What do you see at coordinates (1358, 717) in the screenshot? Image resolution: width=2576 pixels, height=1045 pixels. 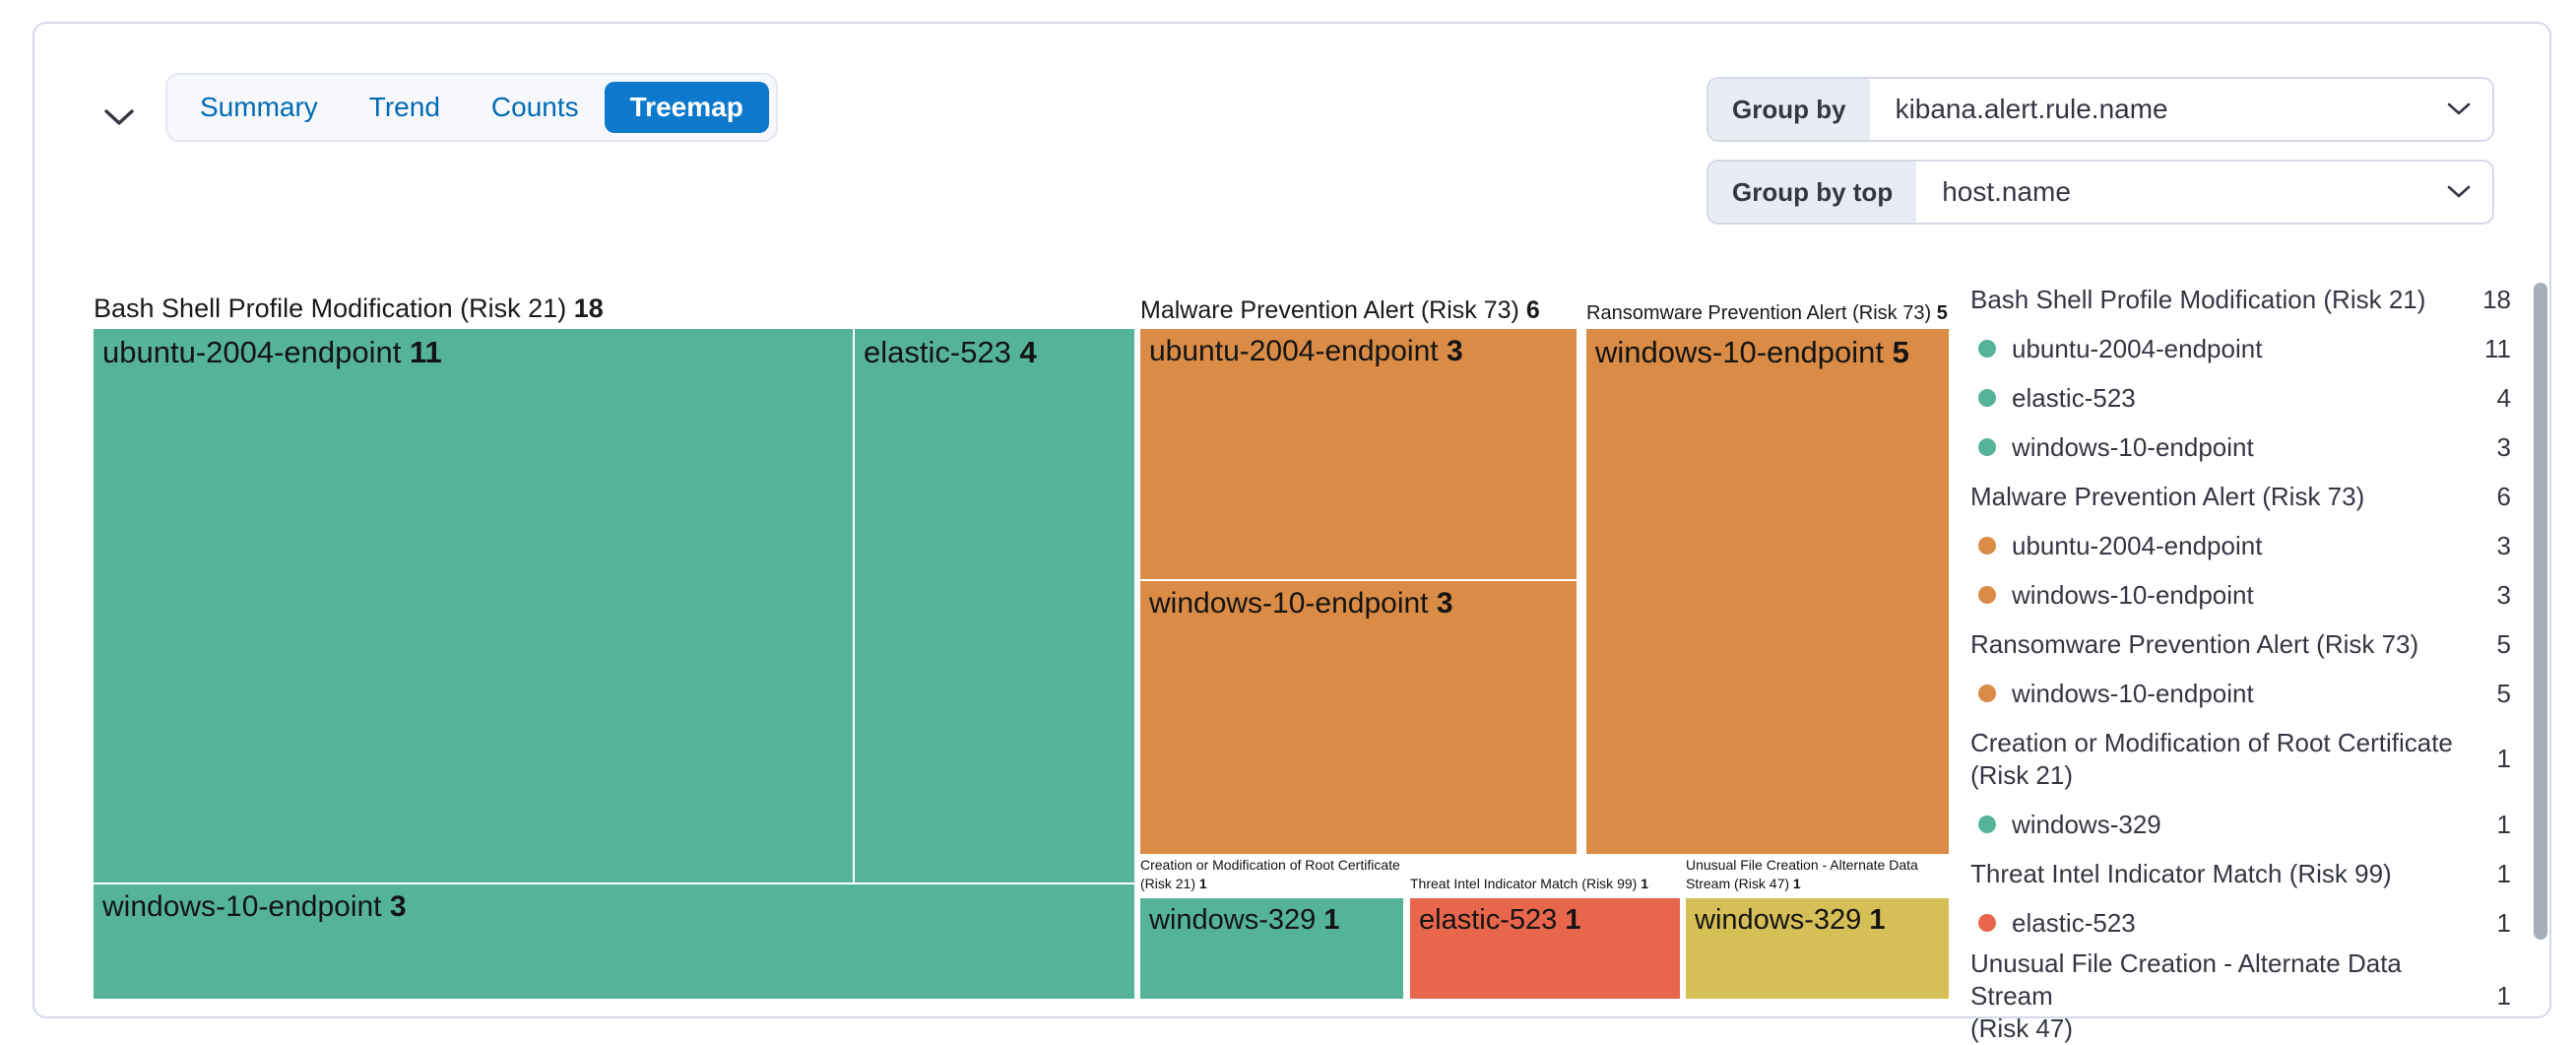 I see `treemap-cell-malware-windows10: windows-10-endpoint 3` at bounding box center [1358, 717].